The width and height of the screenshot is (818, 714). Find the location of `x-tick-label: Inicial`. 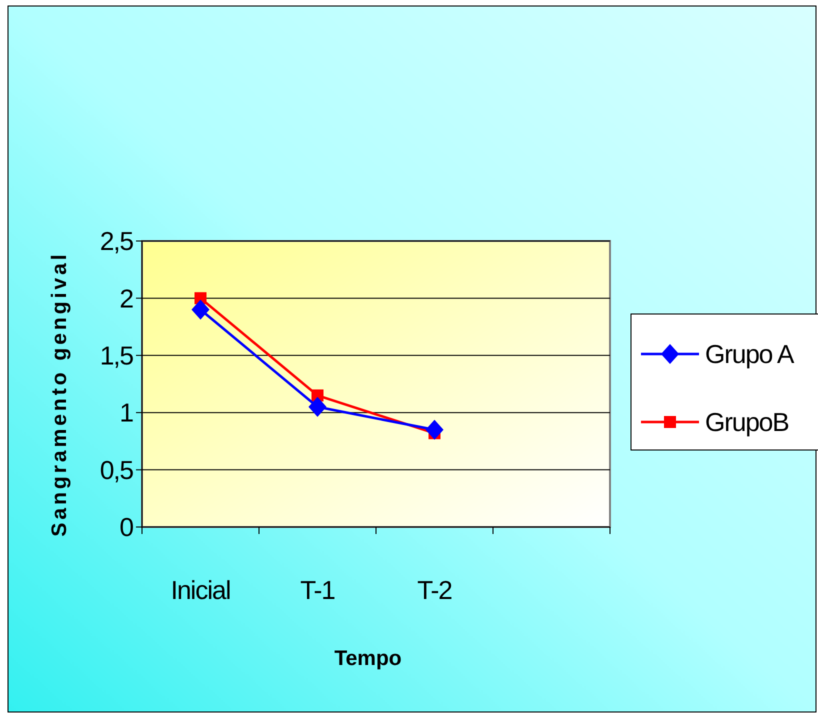

x-tick-label: Inicial is located at coordinates (200, 590).